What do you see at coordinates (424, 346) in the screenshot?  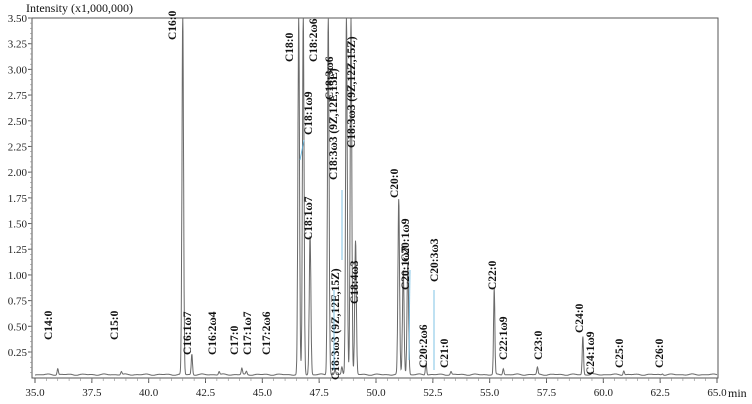 I see `peak-label: C20:2ω6` at bounding box center [424, 346].